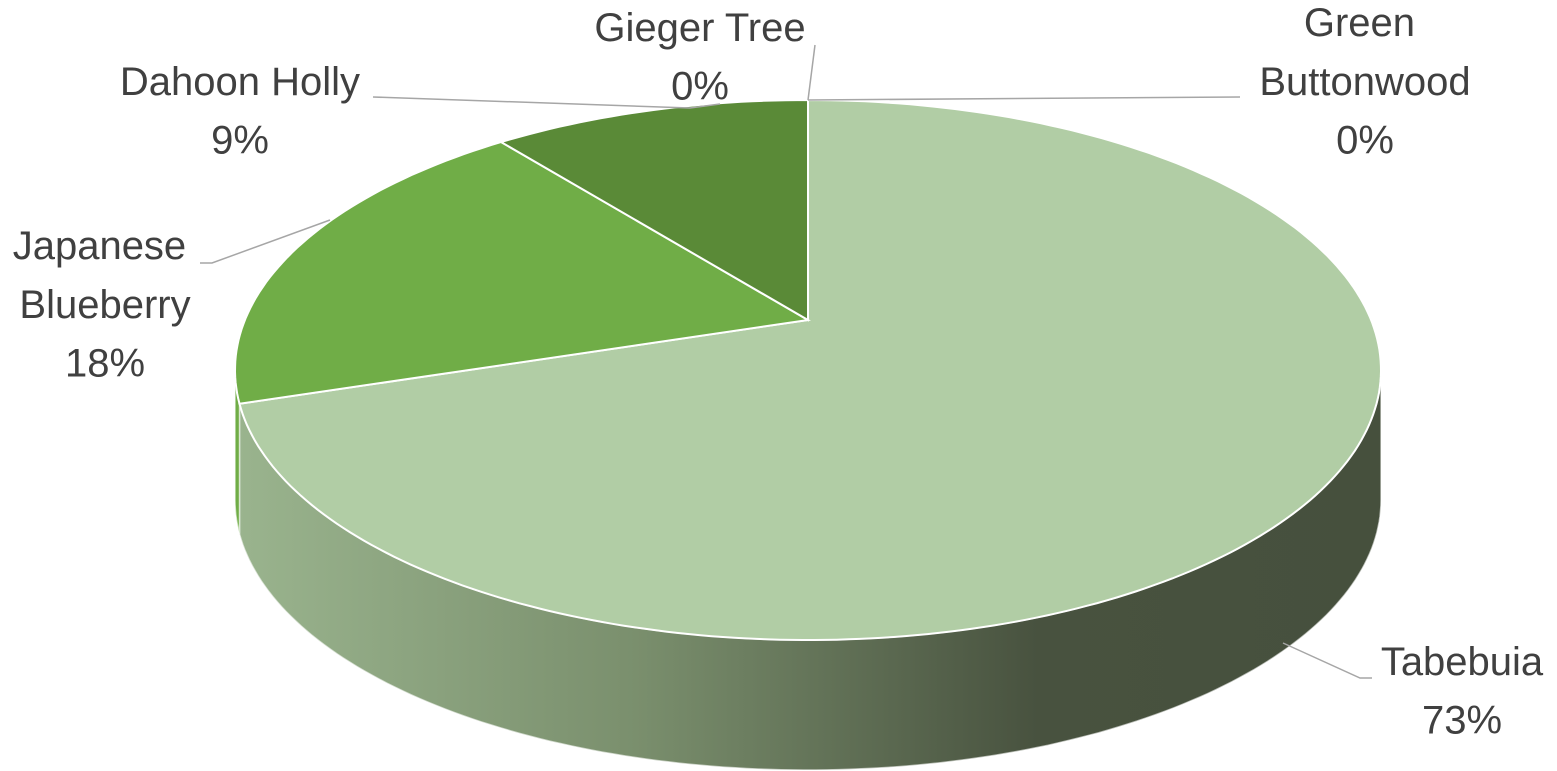  Describe the element at coordinates (1365, 23) in the screenshot. I see `label-line: Green` at that location.